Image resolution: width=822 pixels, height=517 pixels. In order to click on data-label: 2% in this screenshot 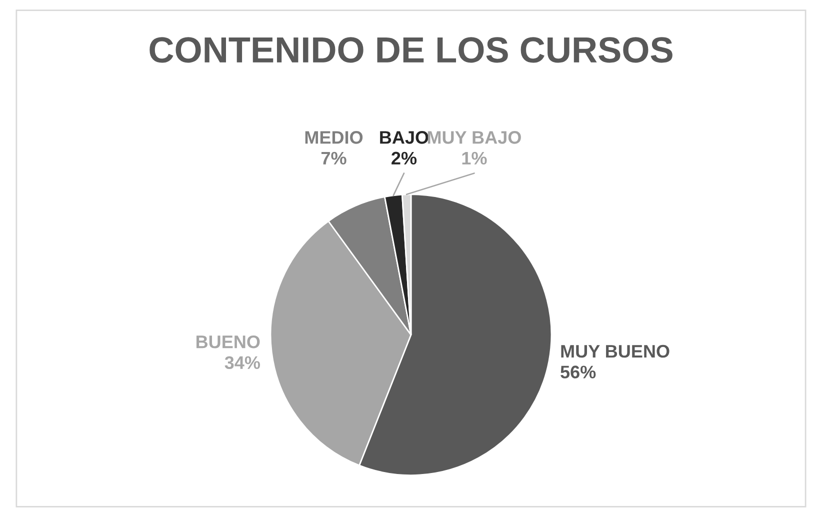, I will do `click(404, 158)`.